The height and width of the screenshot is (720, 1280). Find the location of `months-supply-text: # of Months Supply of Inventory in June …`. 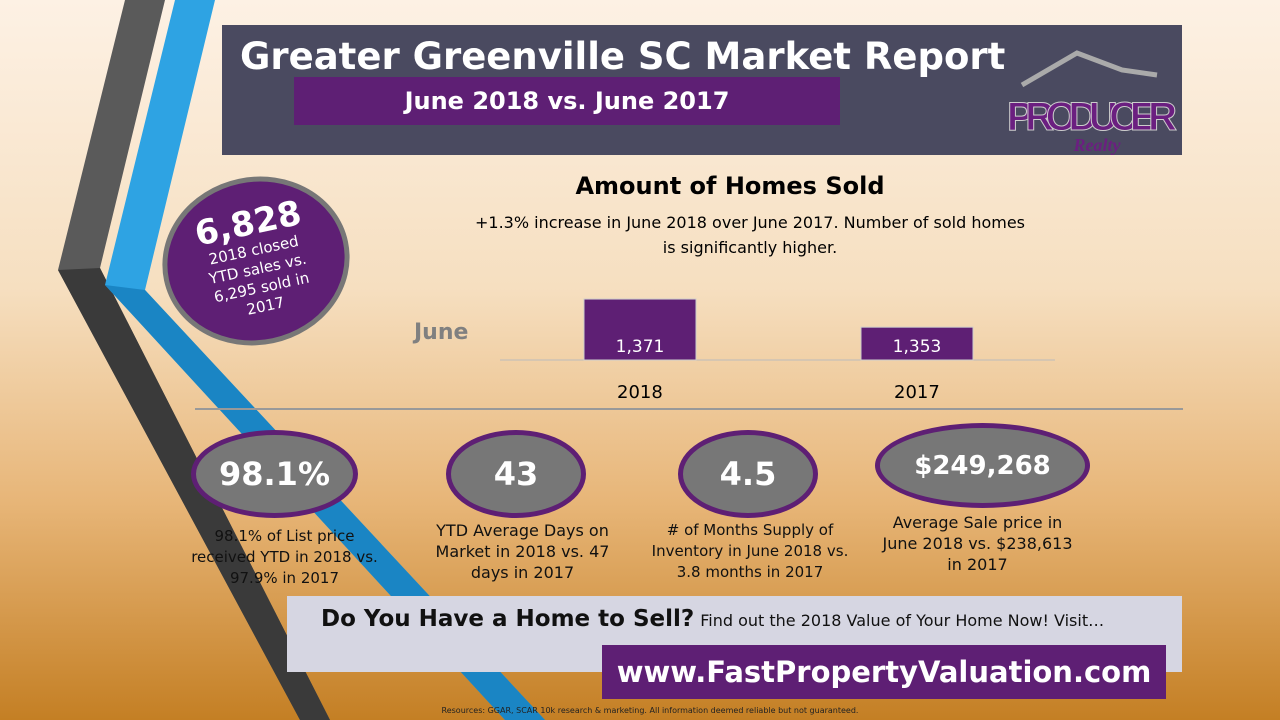

months-supply-text: # of Months Supply of Inventory in June … is located at coordinates (750, 551).